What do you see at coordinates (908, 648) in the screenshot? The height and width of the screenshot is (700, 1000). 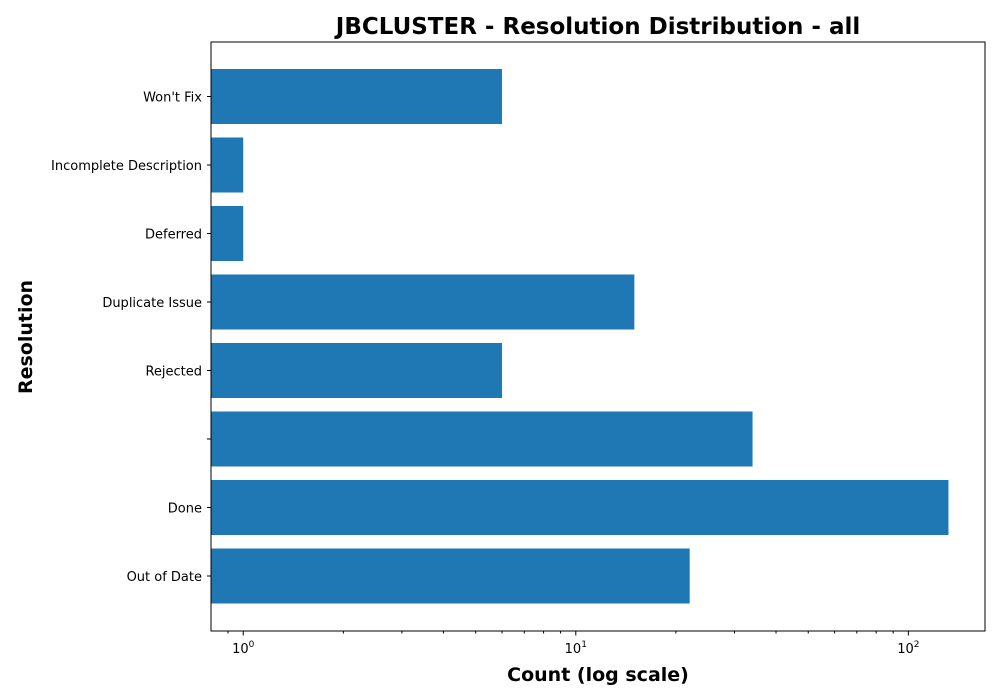 I see `x-tick-label: 10²` at bounding box center [908, 648].